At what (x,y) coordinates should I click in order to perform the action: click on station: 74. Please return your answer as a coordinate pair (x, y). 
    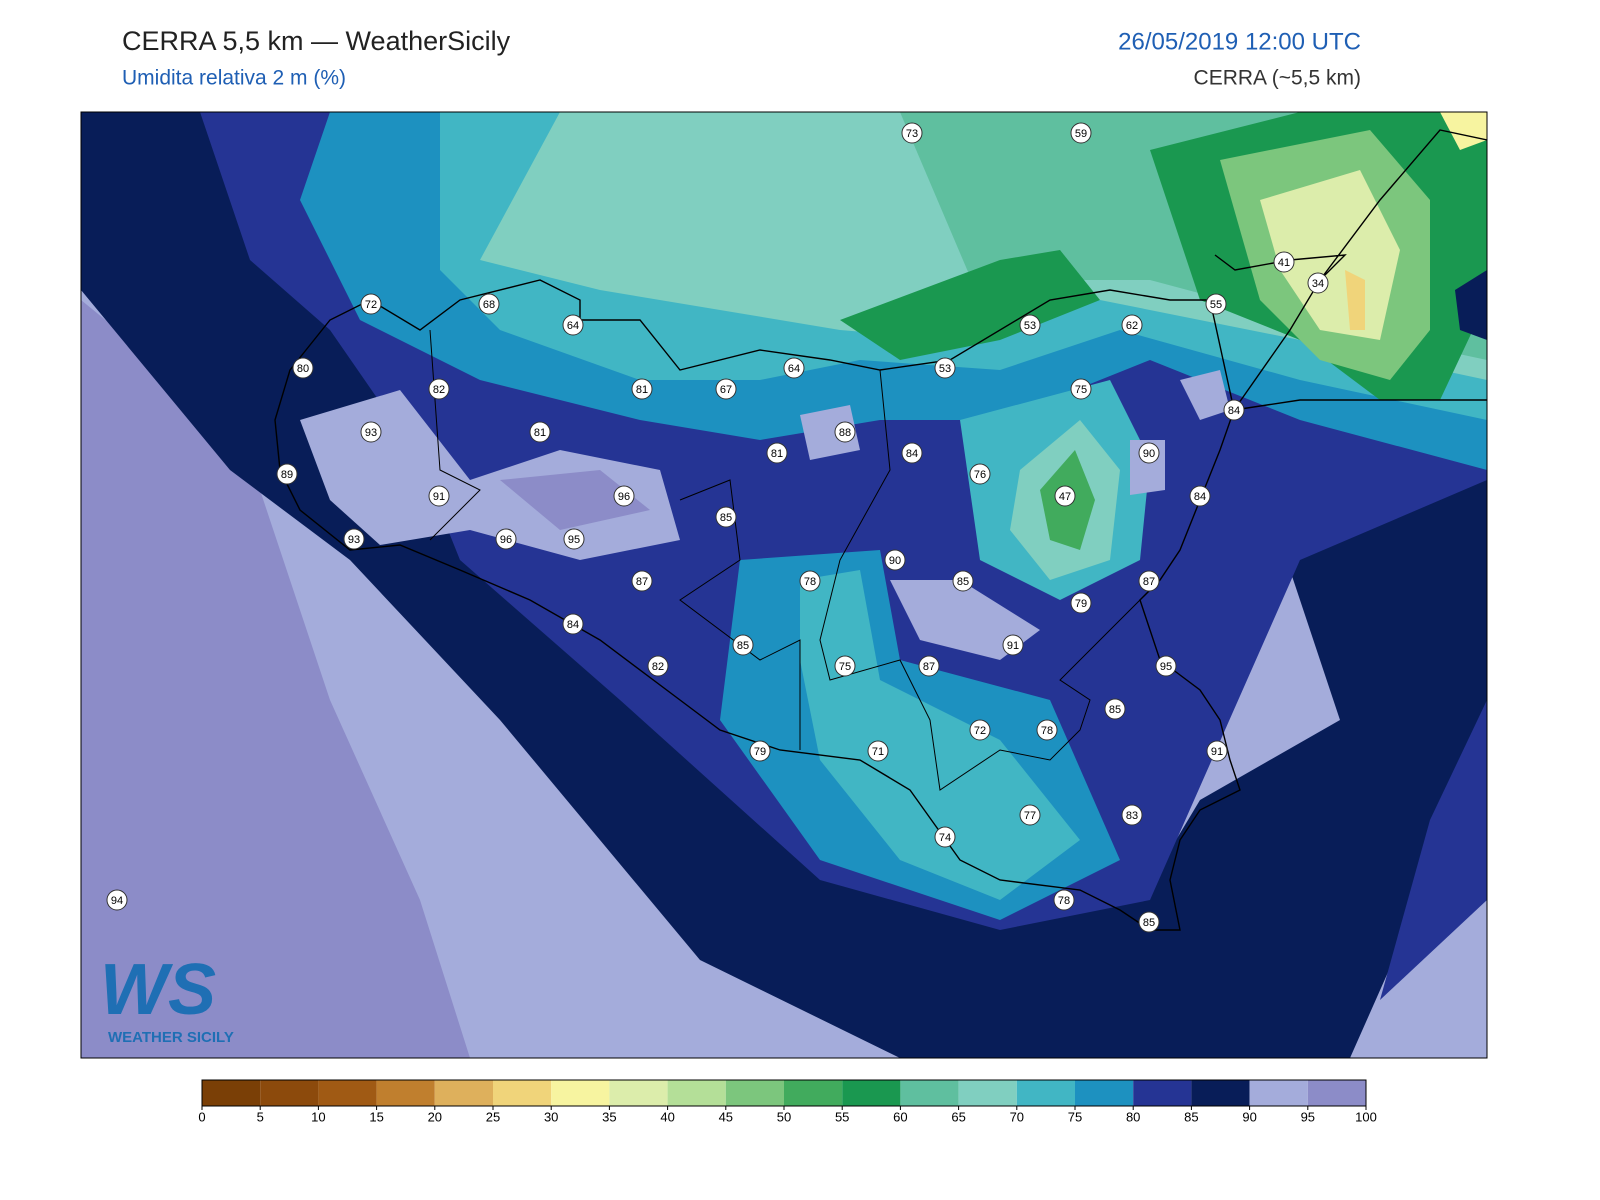
    Looking at the image, I should click on (945, 837).